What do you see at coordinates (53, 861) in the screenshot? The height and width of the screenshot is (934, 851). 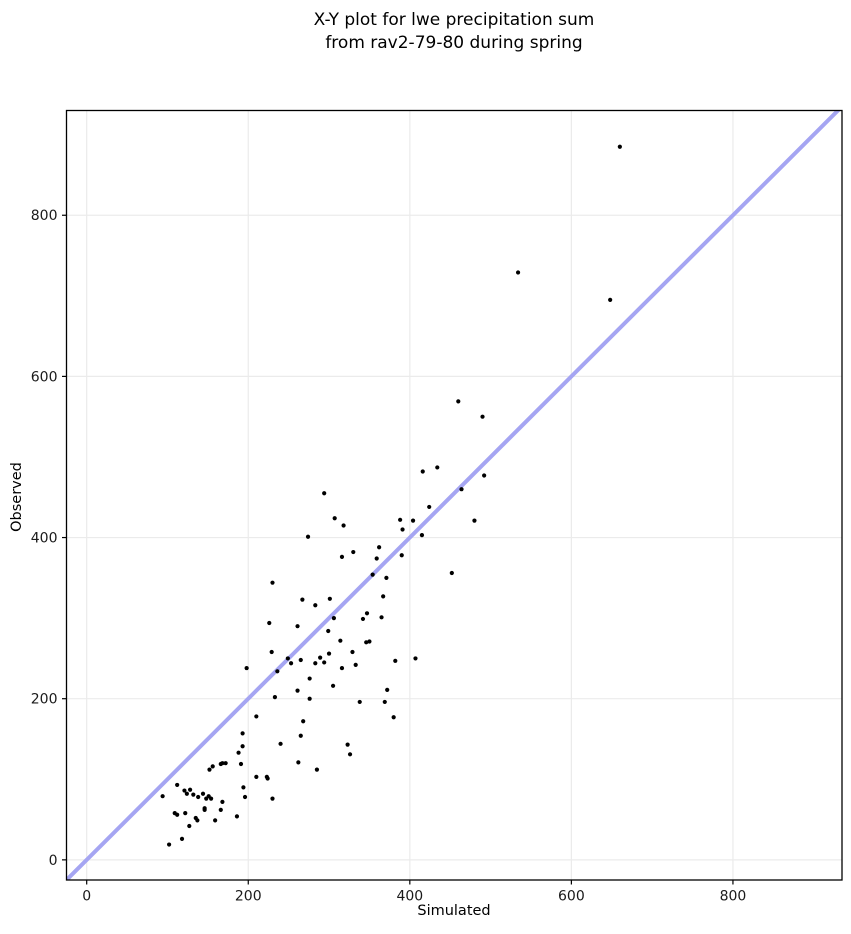 I see `y-tick-label: 0` at bounding box center [53, 861].